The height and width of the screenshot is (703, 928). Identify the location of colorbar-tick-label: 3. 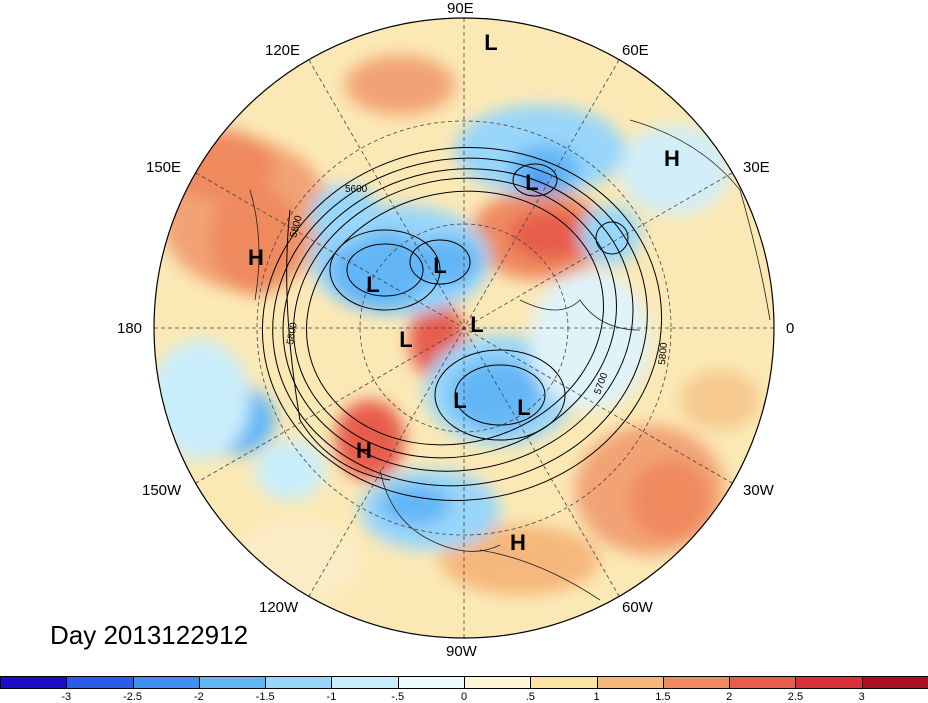
(861, 697).